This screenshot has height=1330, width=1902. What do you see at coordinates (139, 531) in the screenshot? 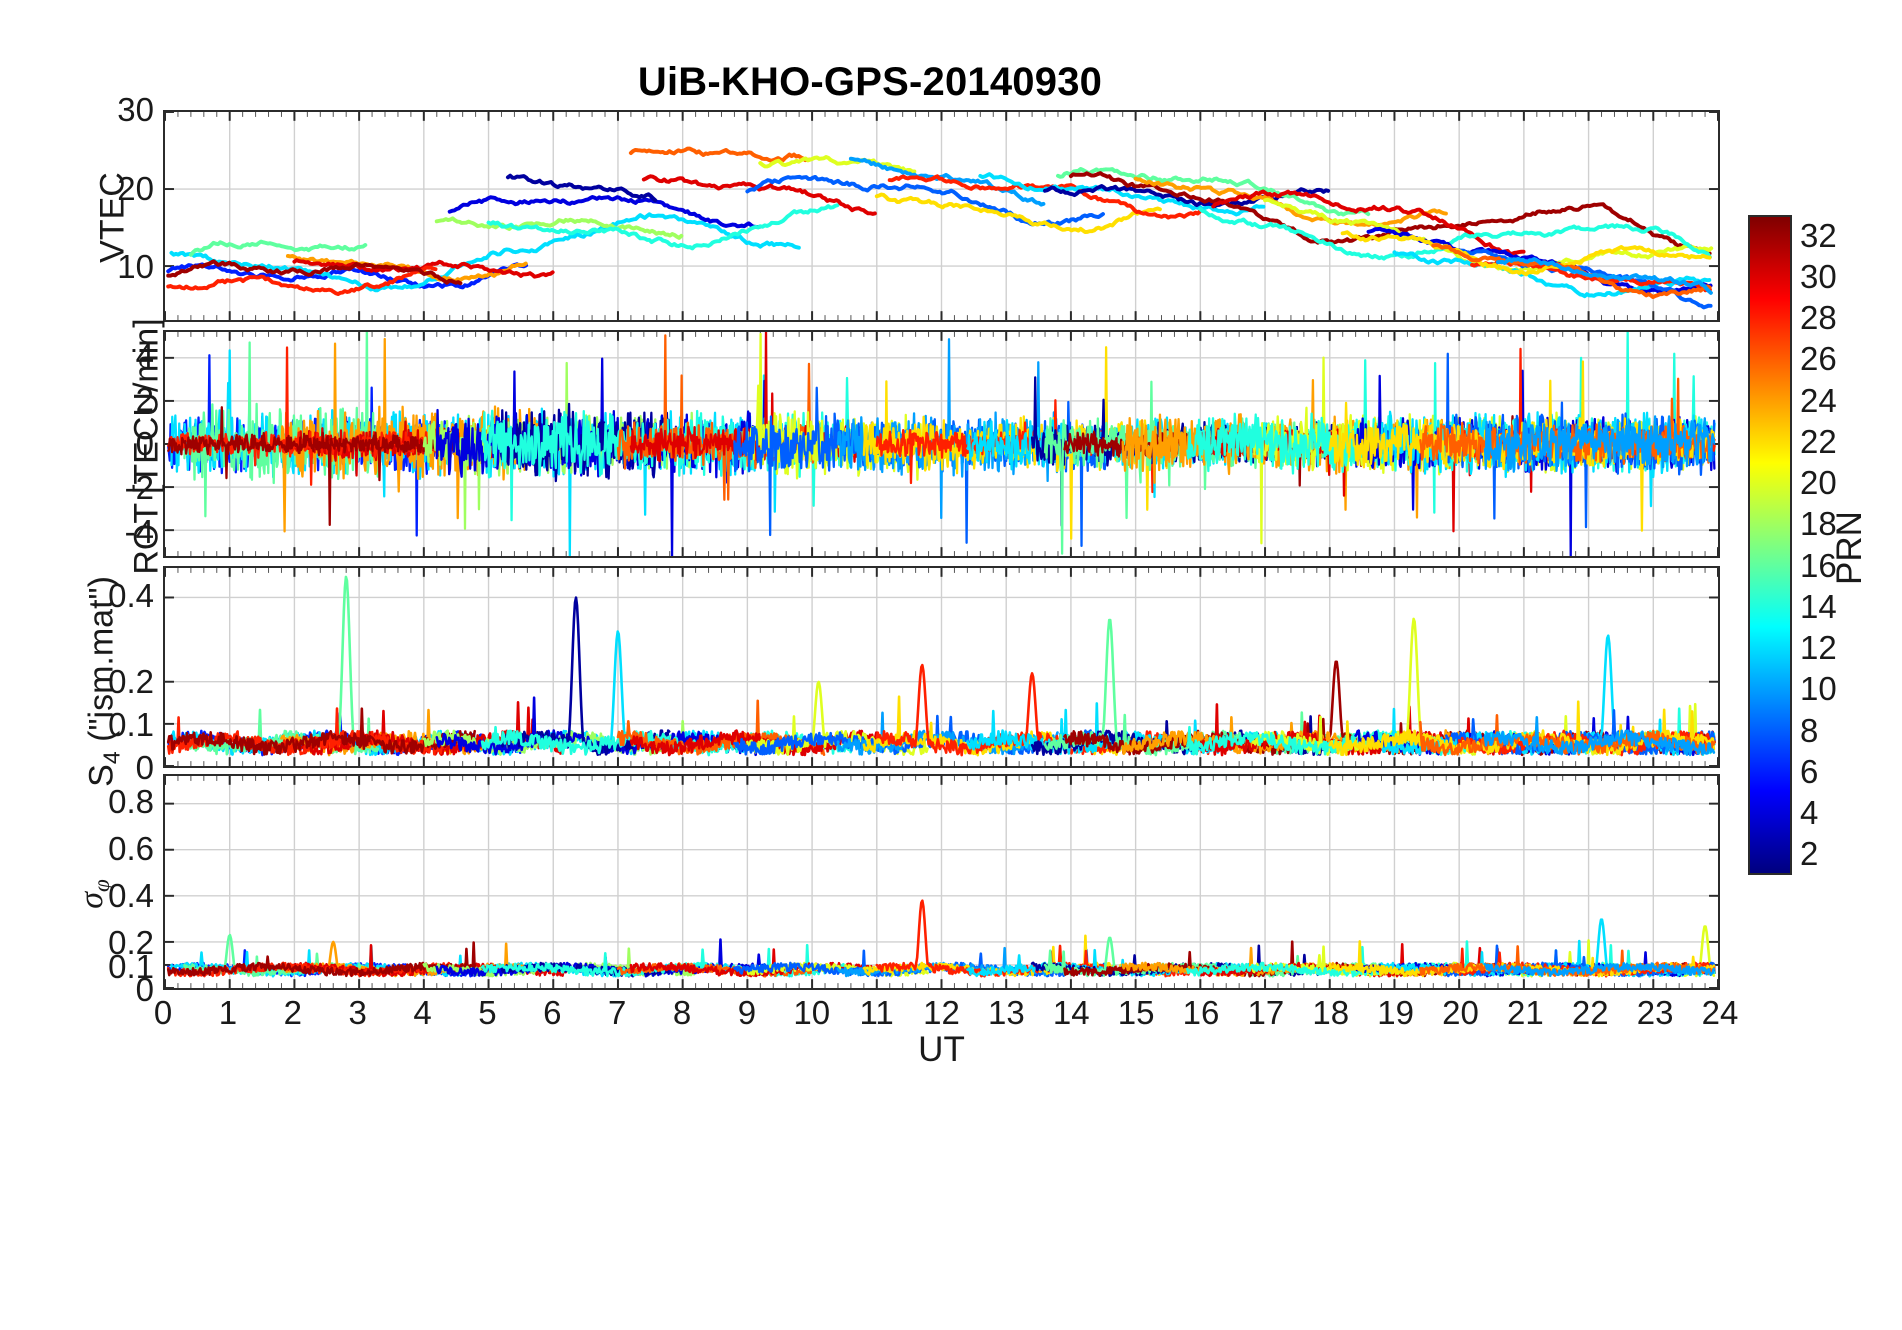
I see `y-tick-label-rot: -4` at bounding box center [139, 531].